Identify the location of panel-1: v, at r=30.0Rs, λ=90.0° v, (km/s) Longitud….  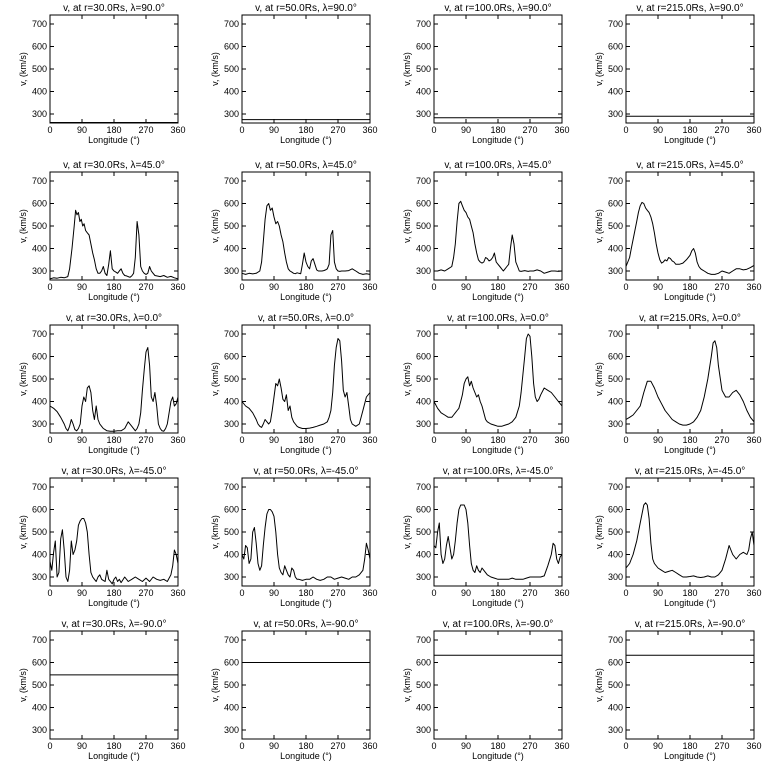
(102, 74).